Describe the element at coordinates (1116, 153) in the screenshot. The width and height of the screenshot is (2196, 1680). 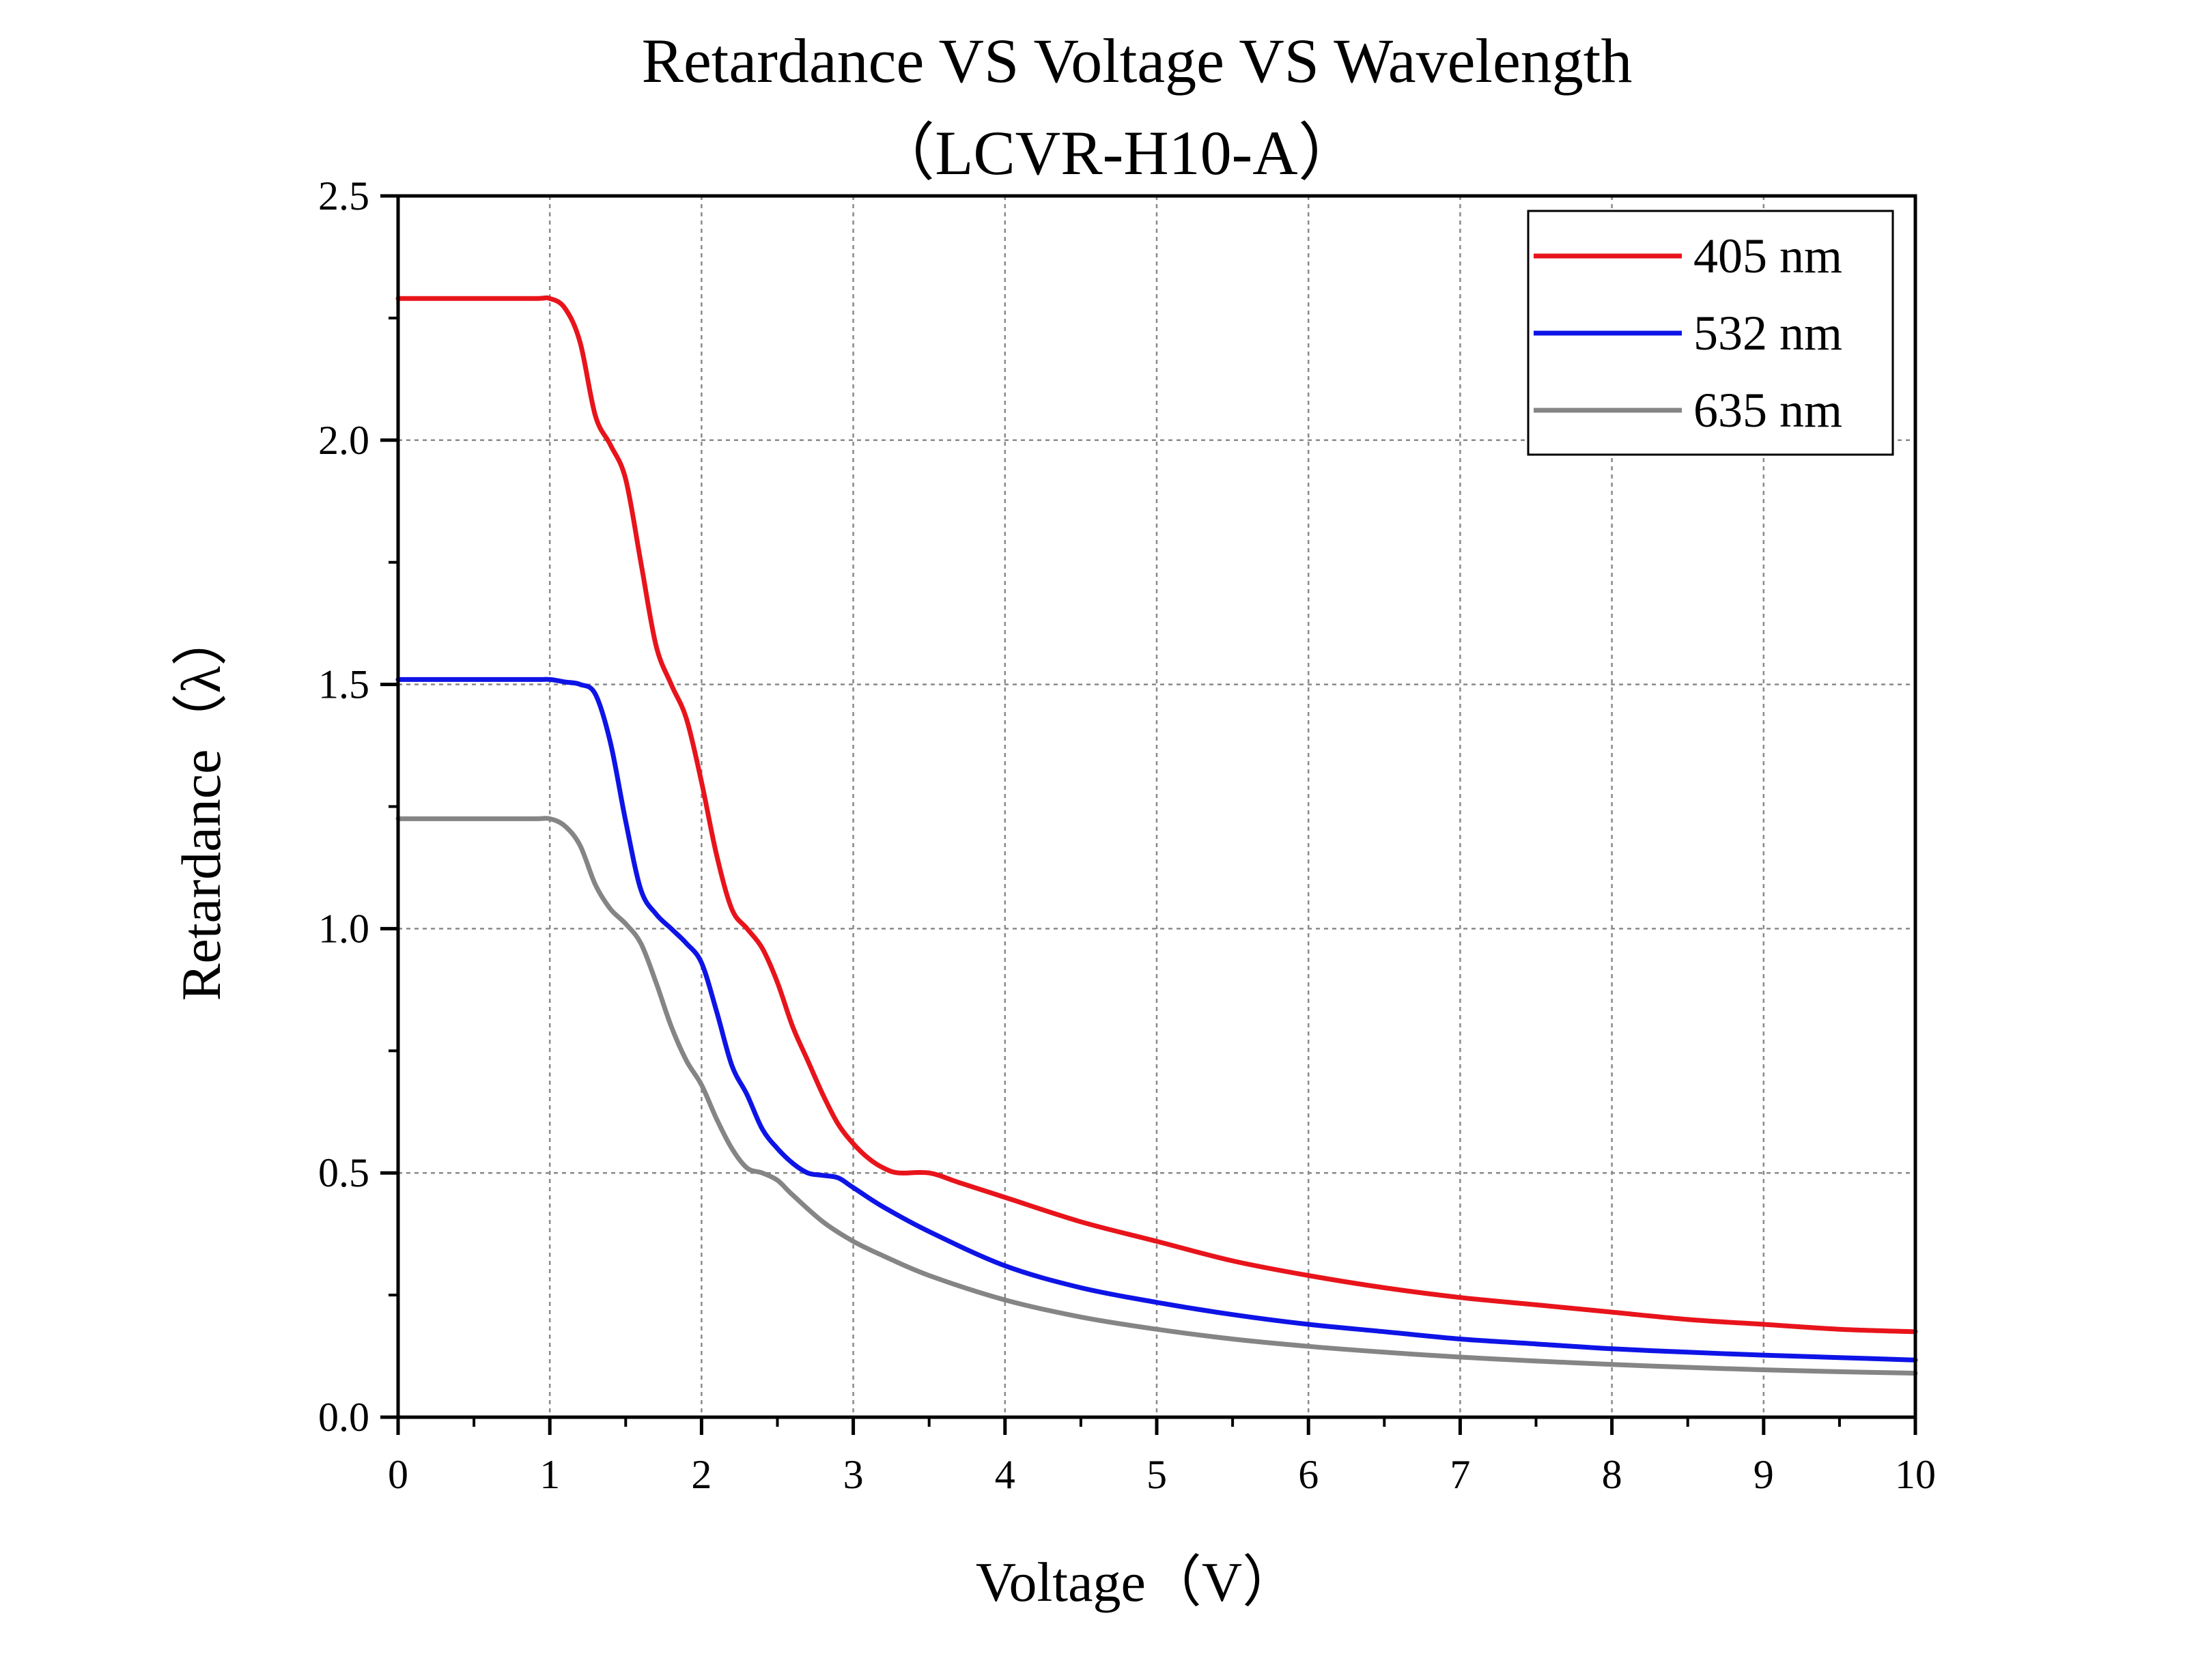
I see `chart-subtitle: （LCVR-H10-A）` at that location.